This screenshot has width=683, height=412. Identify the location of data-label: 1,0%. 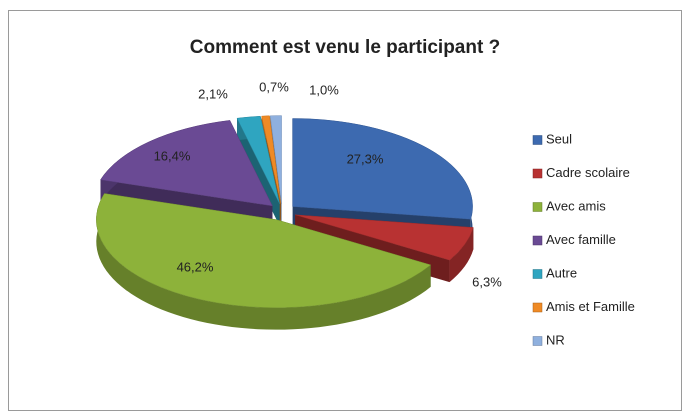
(324, 89).